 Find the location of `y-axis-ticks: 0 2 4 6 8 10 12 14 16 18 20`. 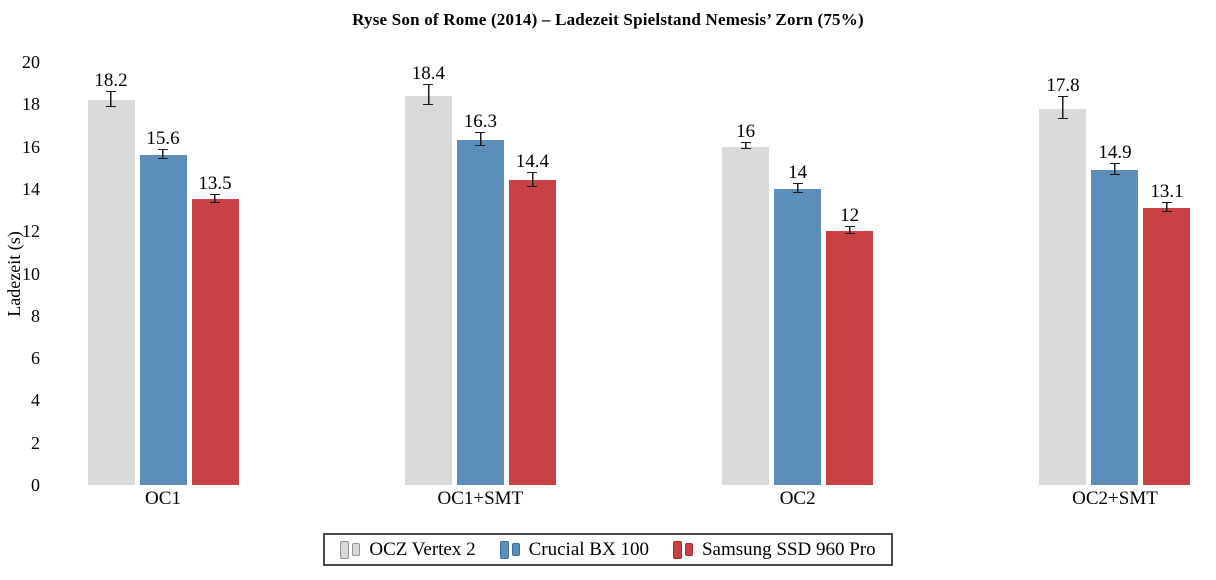

y-axis-ticks: 0 2 4 6 8 10 12 14 16 18 20 is located at coordinates (23, 273).